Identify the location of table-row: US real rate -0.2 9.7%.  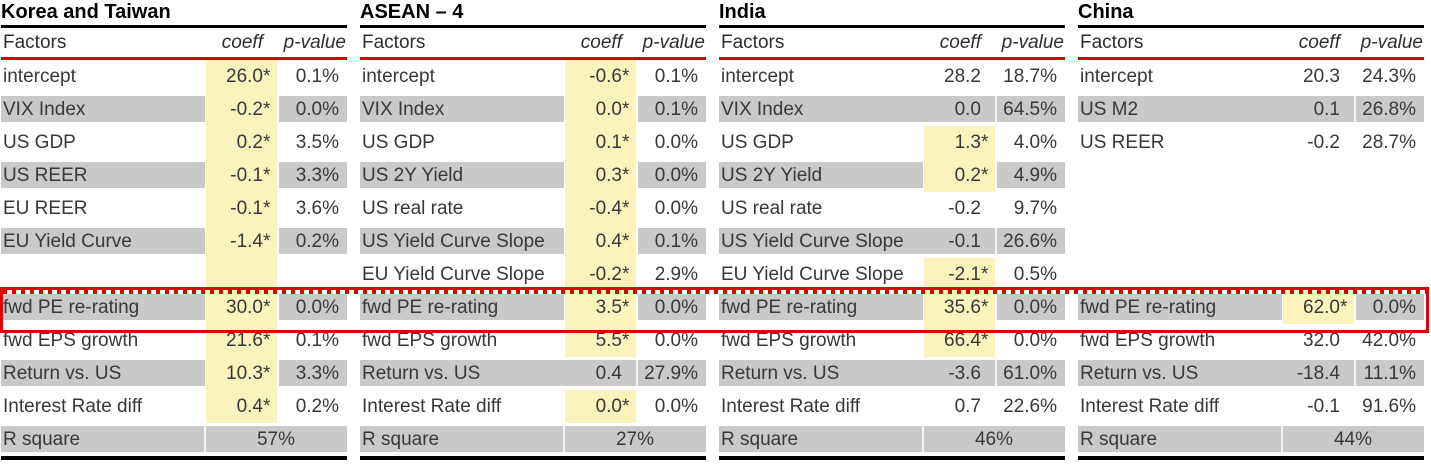
(892, 208).